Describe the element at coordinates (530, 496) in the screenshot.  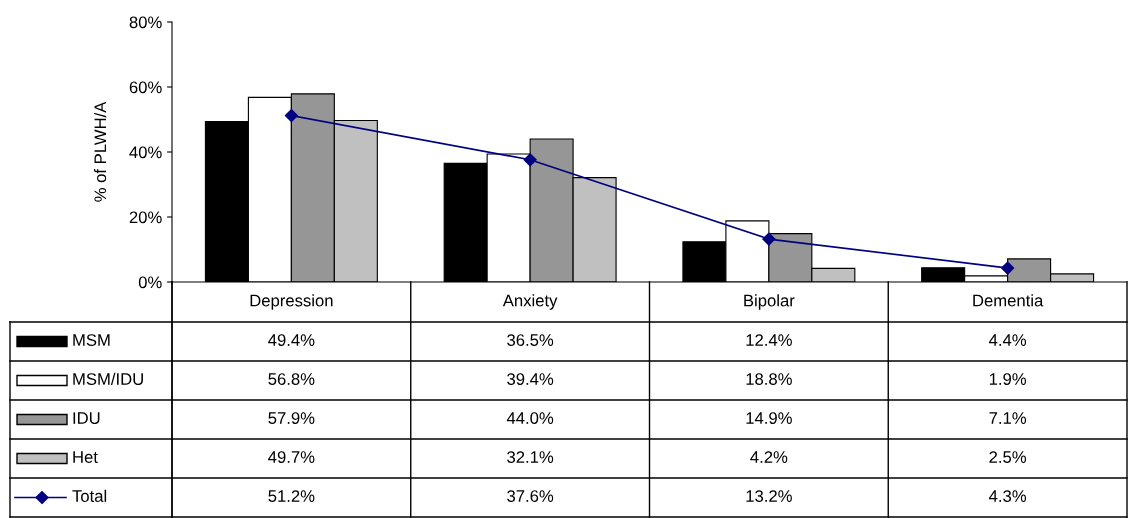
I see `data-label: 37.6%` at that location.